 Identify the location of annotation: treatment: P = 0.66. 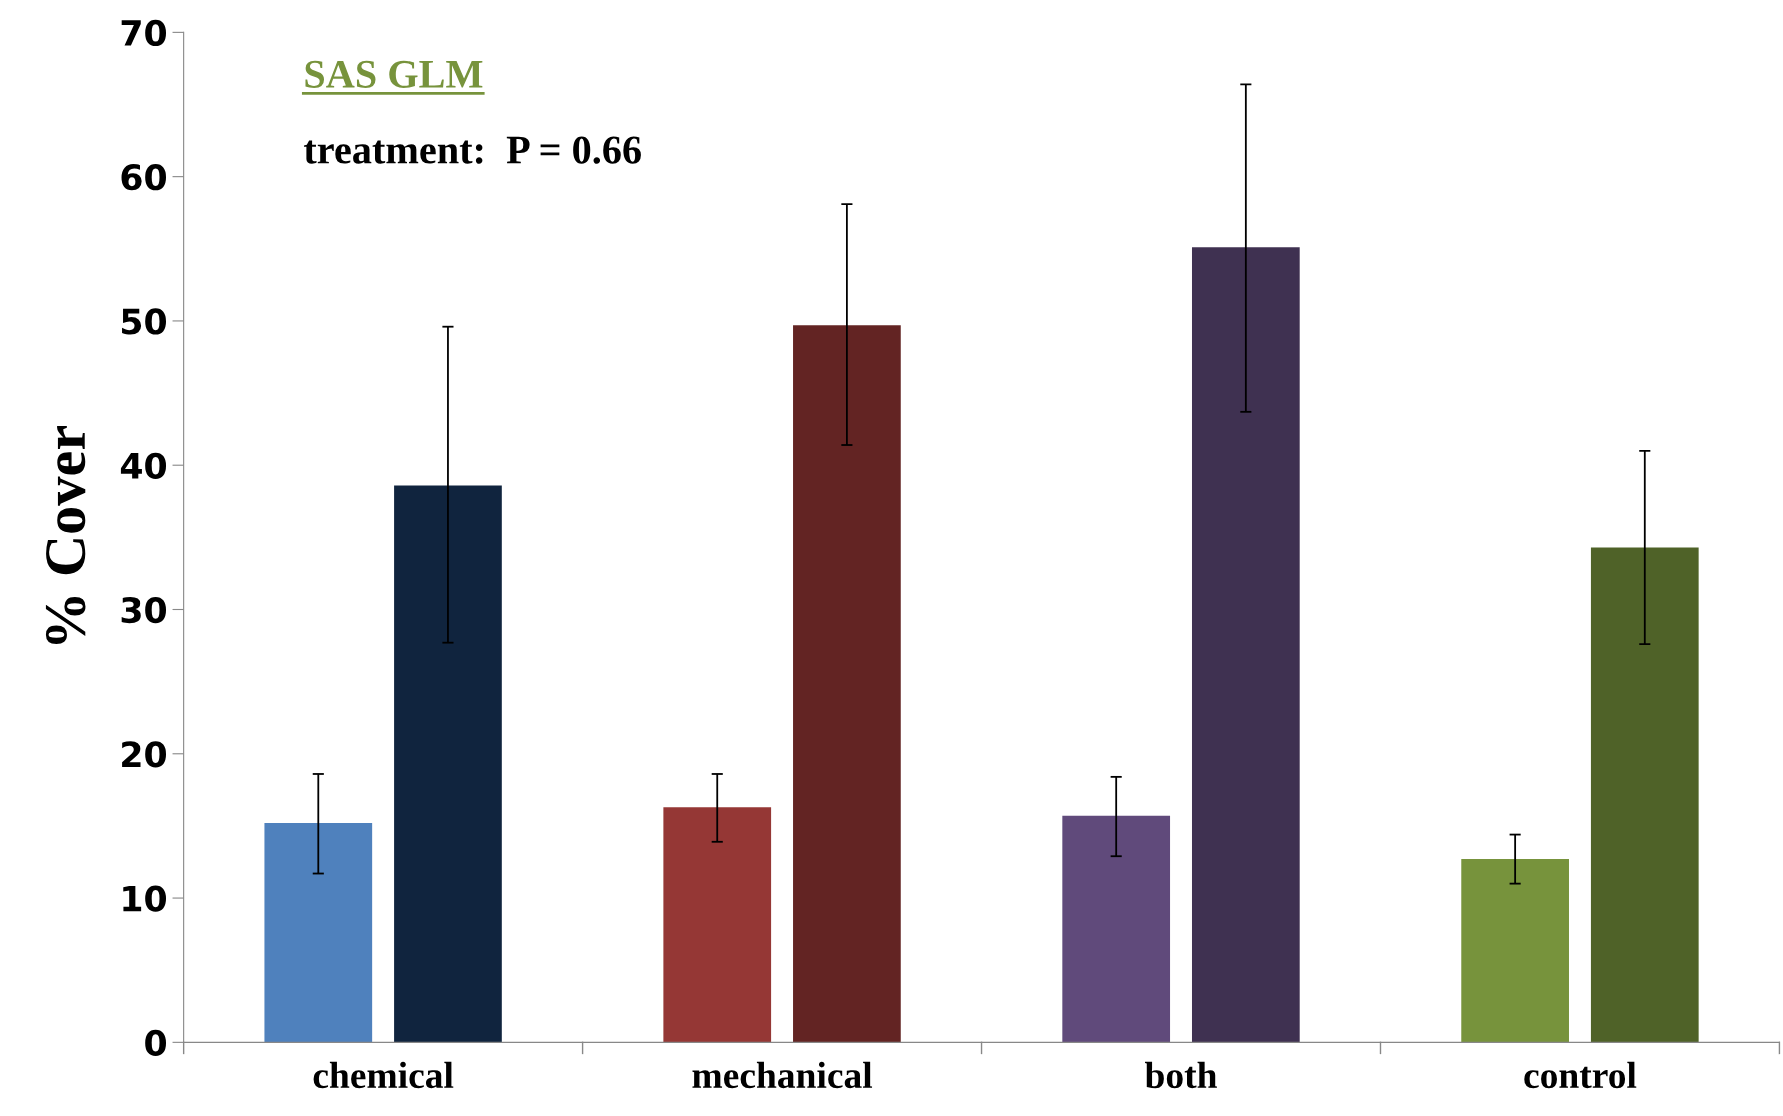
(472, 150).